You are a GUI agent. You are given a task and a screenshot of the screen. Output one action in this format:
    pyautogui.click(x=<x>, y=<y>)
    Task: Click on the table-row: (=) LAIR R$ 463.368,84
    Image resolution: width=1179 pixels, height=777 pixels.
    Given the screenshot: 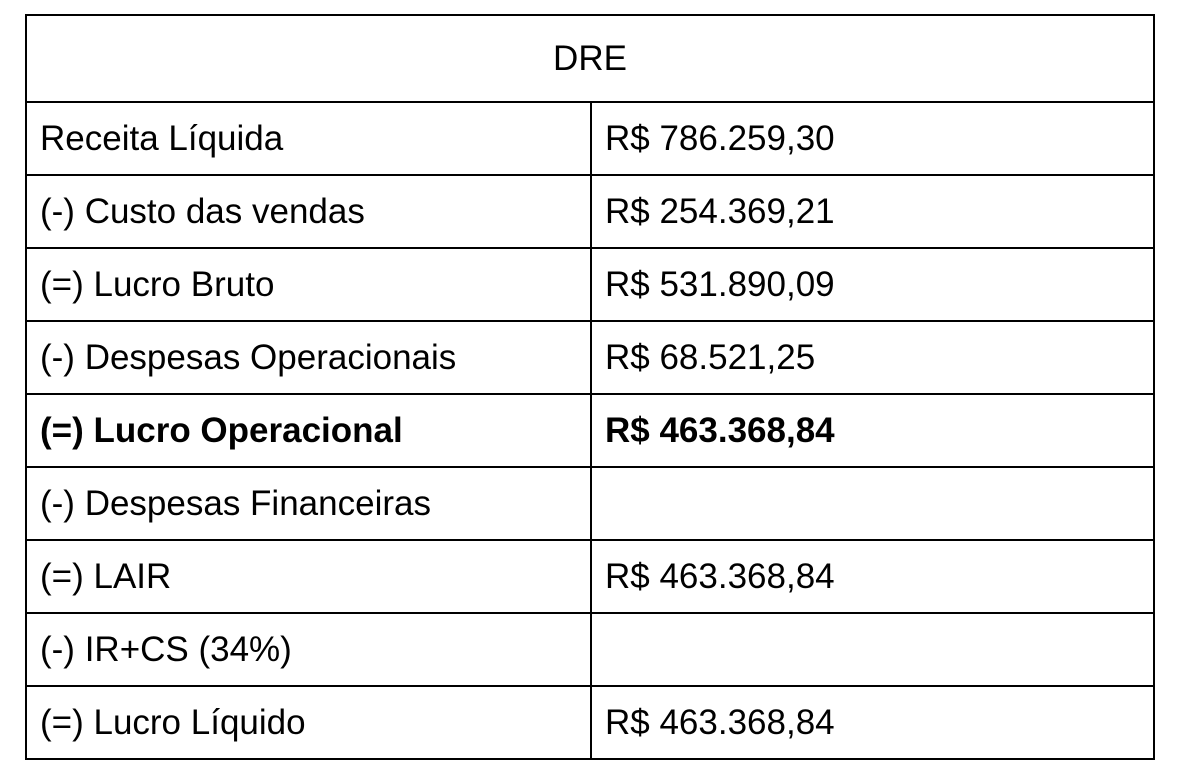 What is the action you would take?
    pyautogui.click(x=590, y=576)
    